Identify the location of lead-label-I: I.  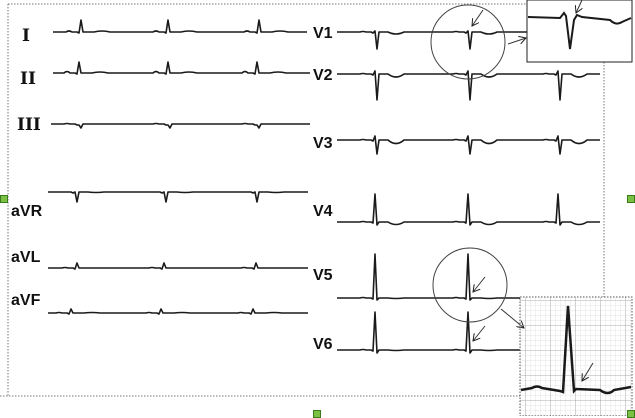
(26, 36).